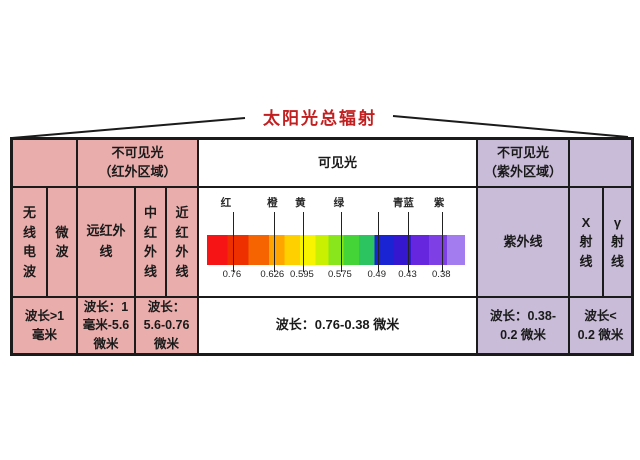  Describe the element at coordinates (166, 325) in the screenshot. I see `wavelength-mid-near-infrared: 波长： 5.6-0.76 微米` at that location.